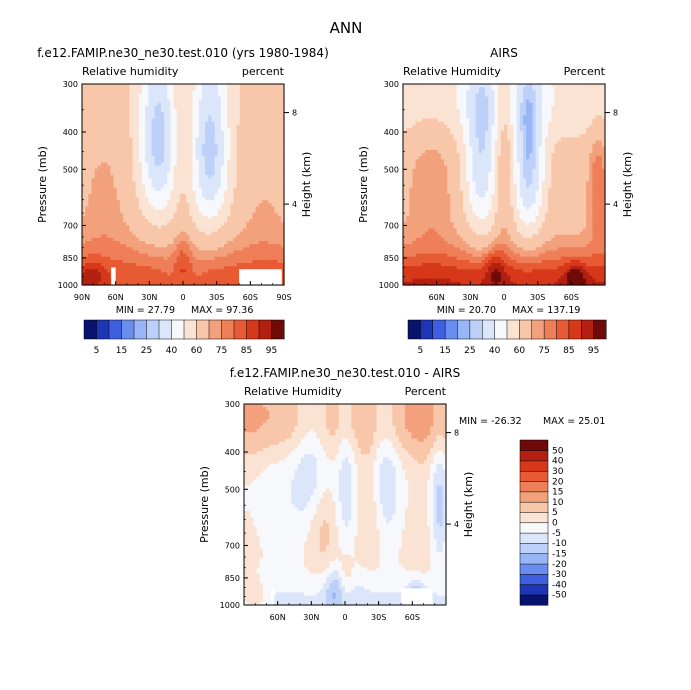  What do you see at coordinates (149, 297) in the screenshot?
I see `x-tick-label: 30N` at bounding box center [149, 297].